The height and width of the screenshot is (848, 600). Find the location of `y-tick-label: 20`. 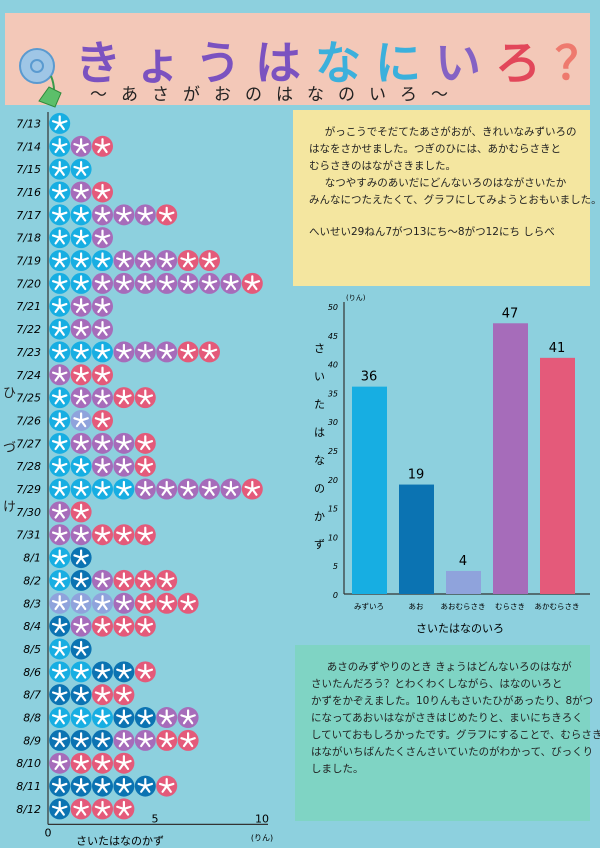

y-tick-label: 20 is located at coordinates (333, 480).